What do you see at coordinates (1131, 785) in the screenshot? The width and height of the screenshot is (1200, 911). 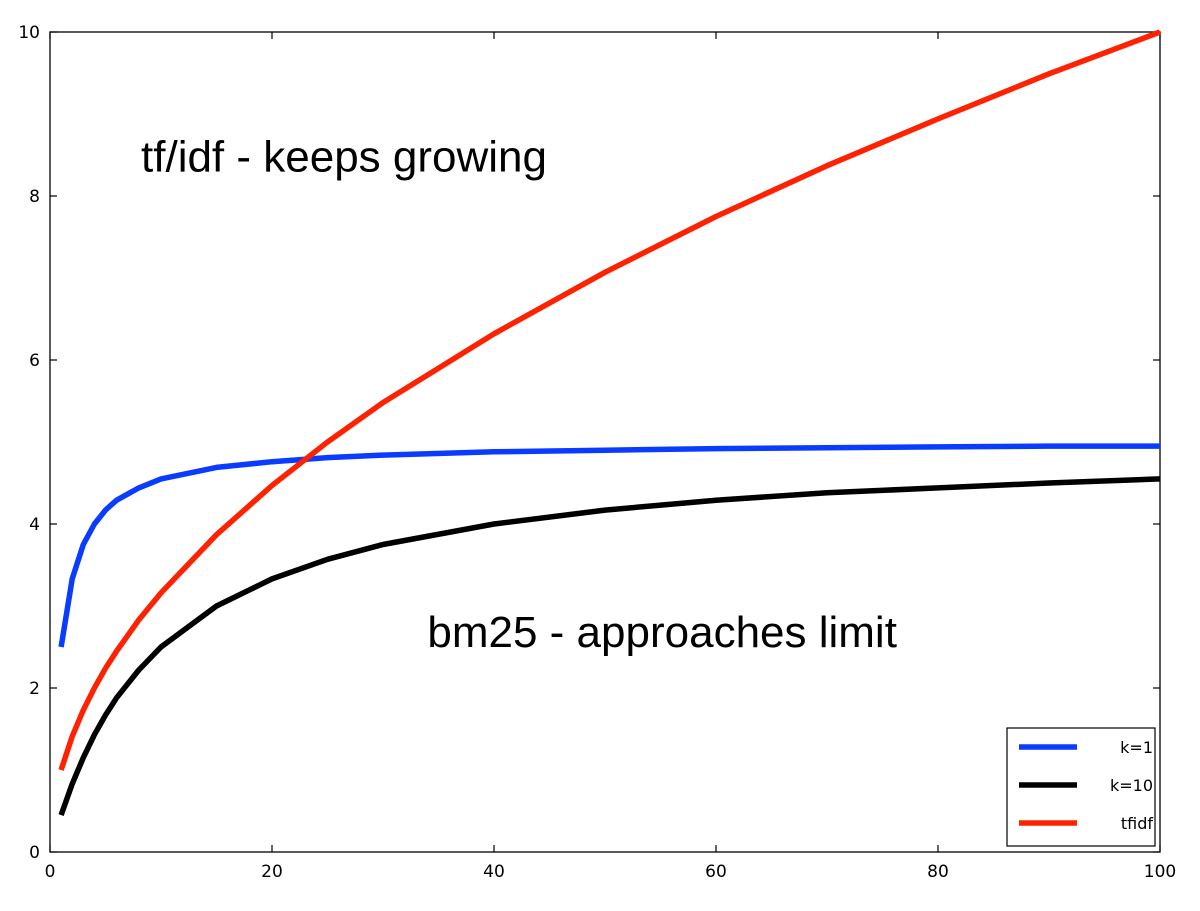 I see `legend-label: k=10` at bounding box center [1131, 785].